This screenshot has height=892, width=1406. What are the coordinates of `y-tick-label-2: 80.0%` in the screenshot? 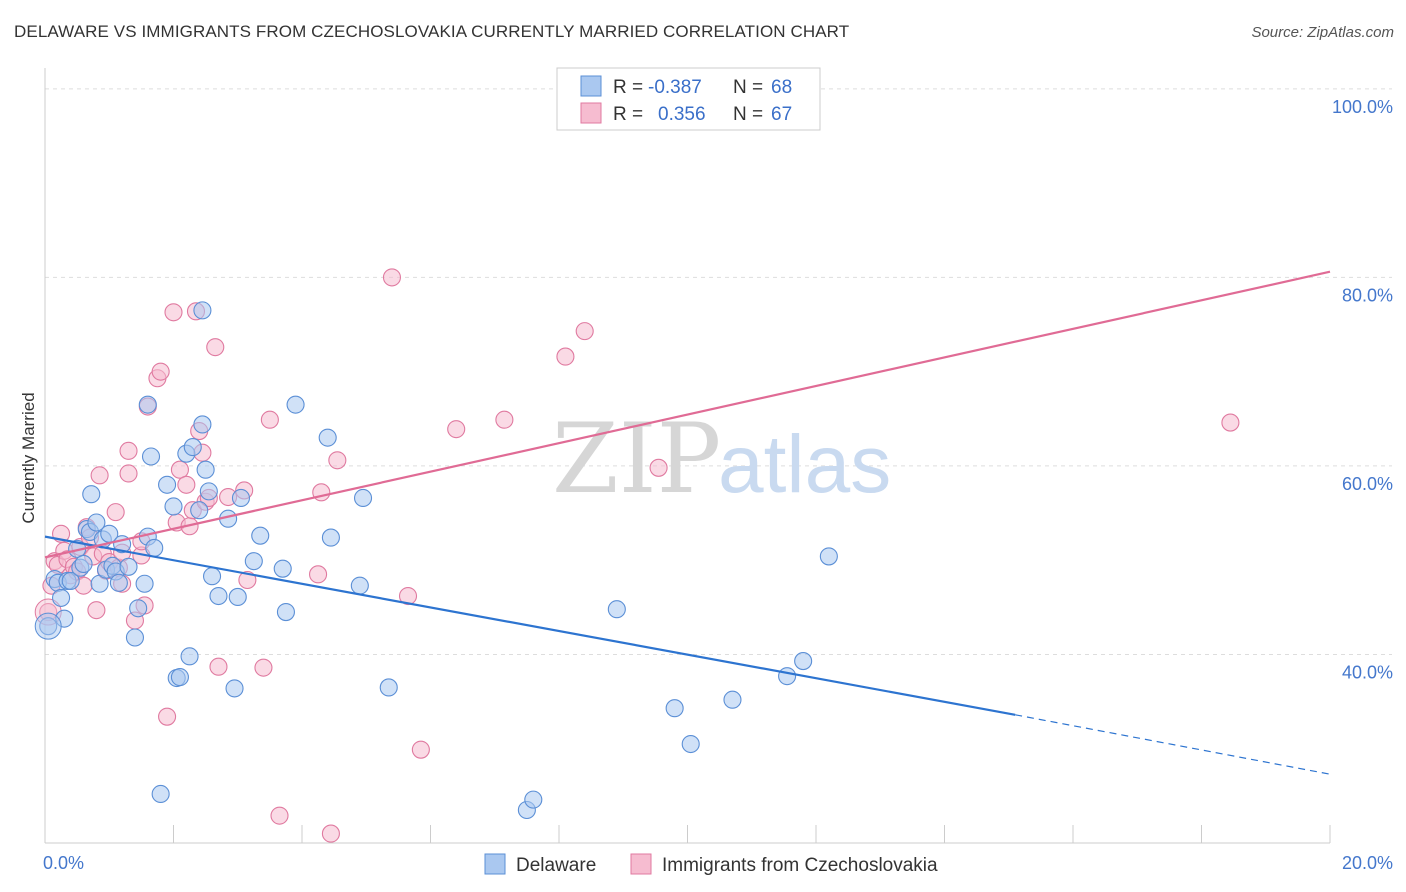 It's located at (1367, 295).